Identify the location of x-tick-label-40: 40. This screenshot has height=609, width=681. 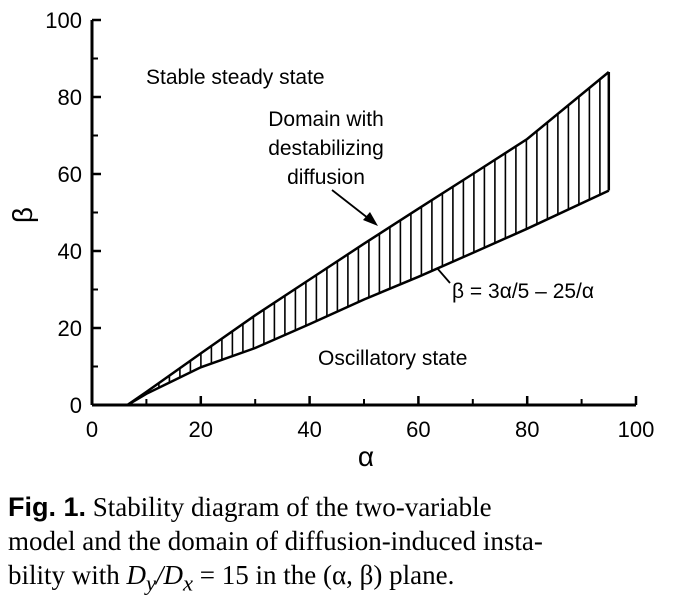
(309, 429).